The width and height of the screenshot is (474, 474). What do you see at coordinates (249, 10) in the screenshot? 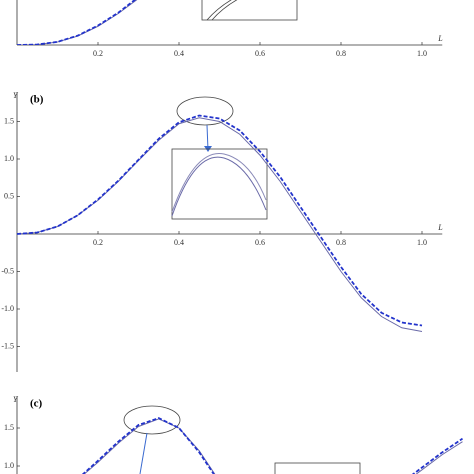
I see `inset-a` at bounding box center [249, 10].